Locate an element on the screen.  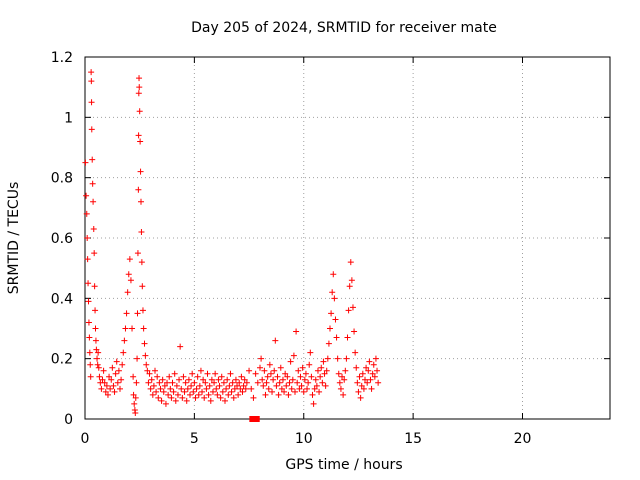
y-tick-label: 0.2 is located at coordinates (62, 360).